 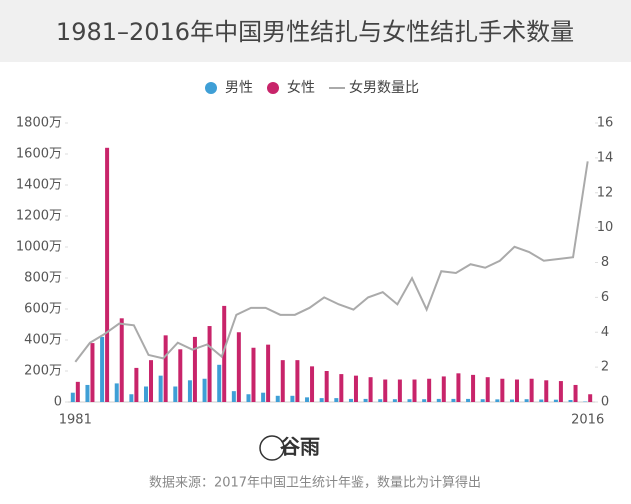 What do you see at coordinates (301, 87) in the screenshot?
I see `legend-label: 女性` at bounding box center [301, 87].